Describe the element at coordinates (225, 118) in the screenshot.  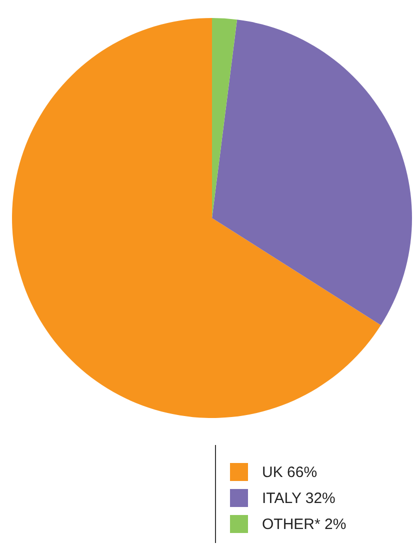
I see `pie-slice` at that location.